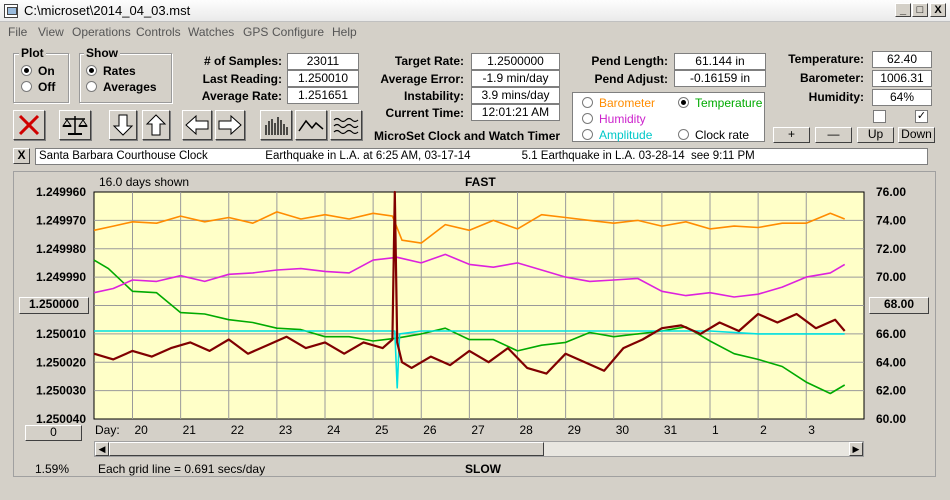 This screenshot has width=950, height=500. What do you see at coordinates (920, 10) in the screenshot?
I see `maximize-button: □` at bounding box center [920, 10].